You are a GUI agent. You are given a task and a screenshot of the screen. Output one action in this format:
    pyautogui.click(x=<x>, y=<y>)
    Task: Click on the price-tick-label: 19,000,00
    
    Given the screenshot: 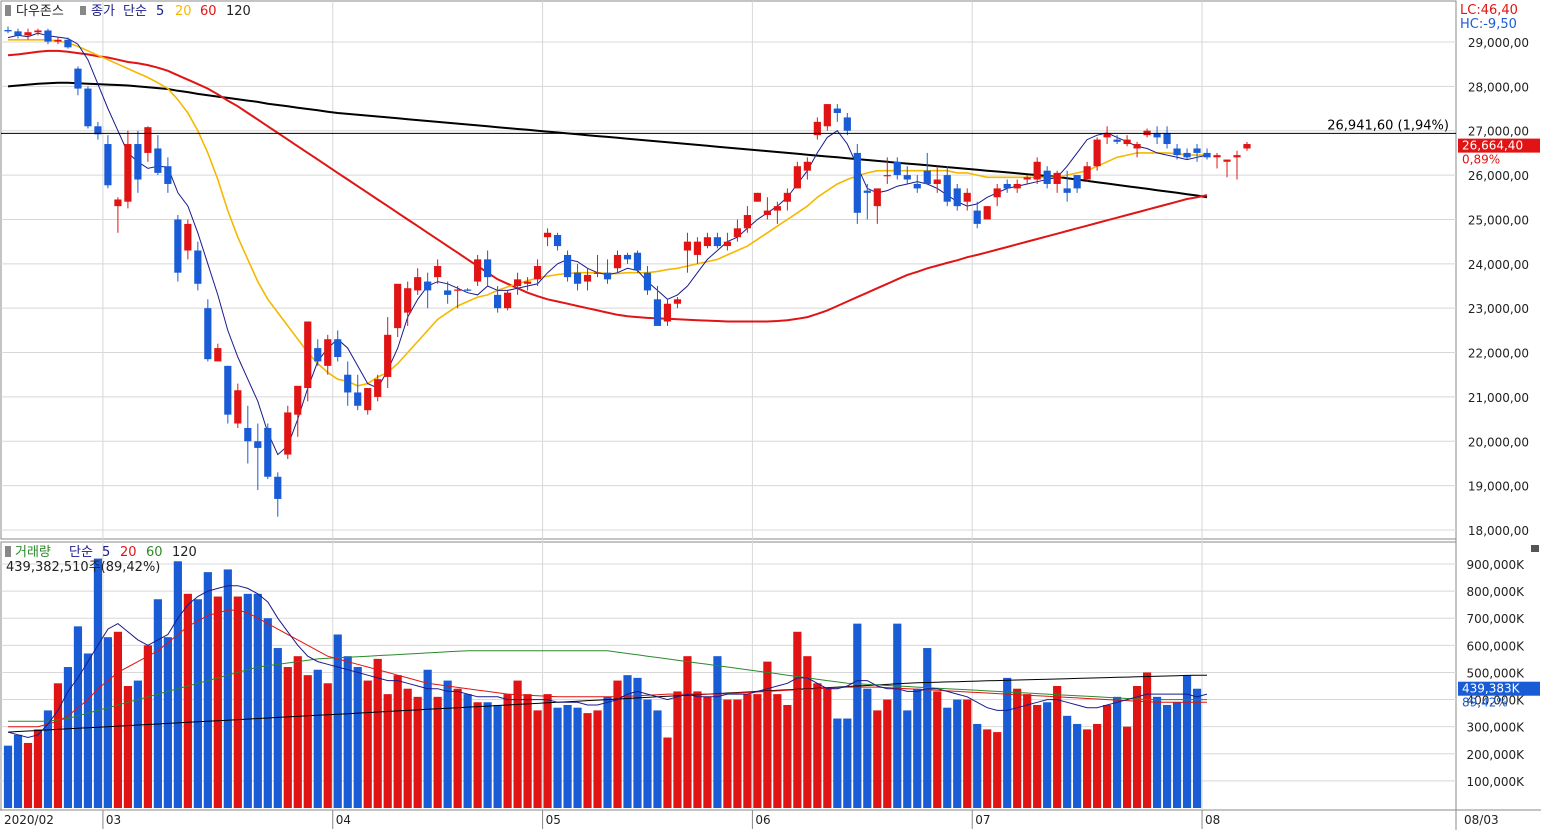 What is the action you would take?
    pyautogui.click(x=1498, y=487)
    